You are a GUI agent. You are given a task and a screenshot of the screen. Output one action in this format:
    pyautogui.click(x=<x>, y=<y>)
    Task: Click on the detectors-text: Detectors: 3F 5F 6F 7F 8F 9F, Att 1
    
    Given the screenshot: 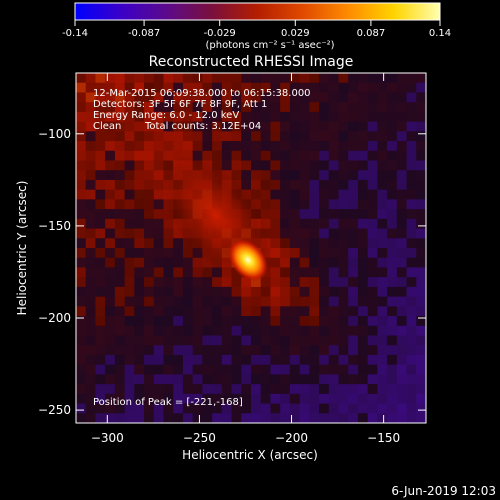 What is the action you would take?
    pyautogui.click(x=180, y=104)
    